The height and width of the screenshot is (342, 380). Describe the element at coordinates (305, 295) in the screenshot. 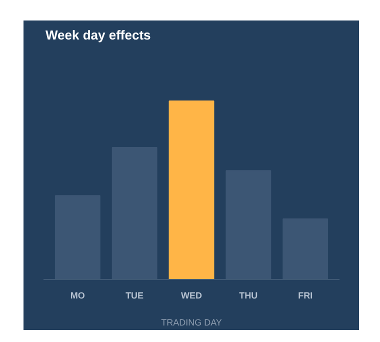

I see `x-tick-label: FRI` at that location.